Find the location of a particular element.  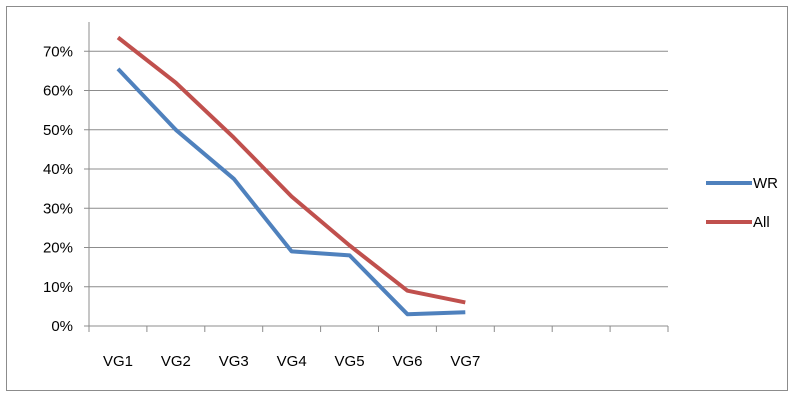

x-tick-label: VG7 is located at coordinates (465, 361).